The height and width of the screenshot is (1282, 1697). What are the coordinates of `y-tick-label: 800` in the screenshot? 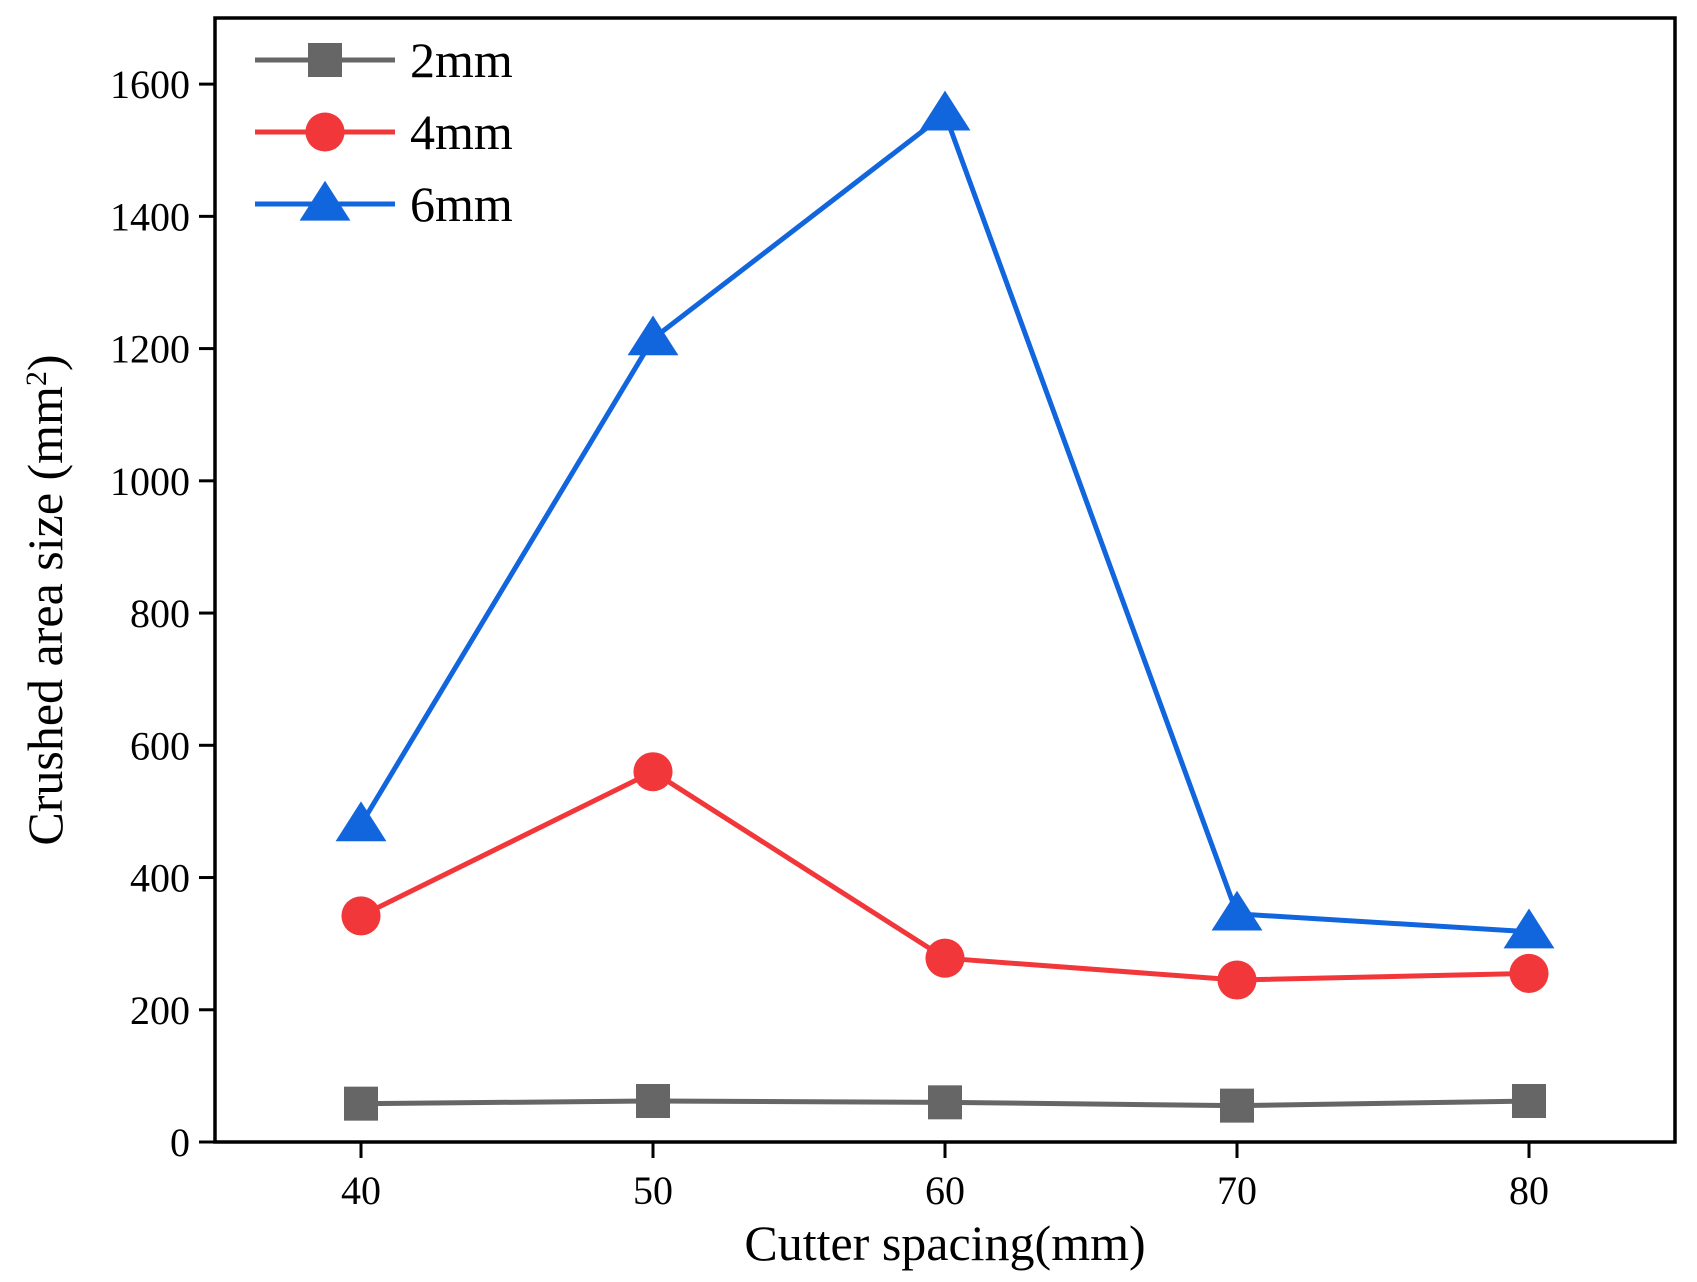 It's located at (160, 613).